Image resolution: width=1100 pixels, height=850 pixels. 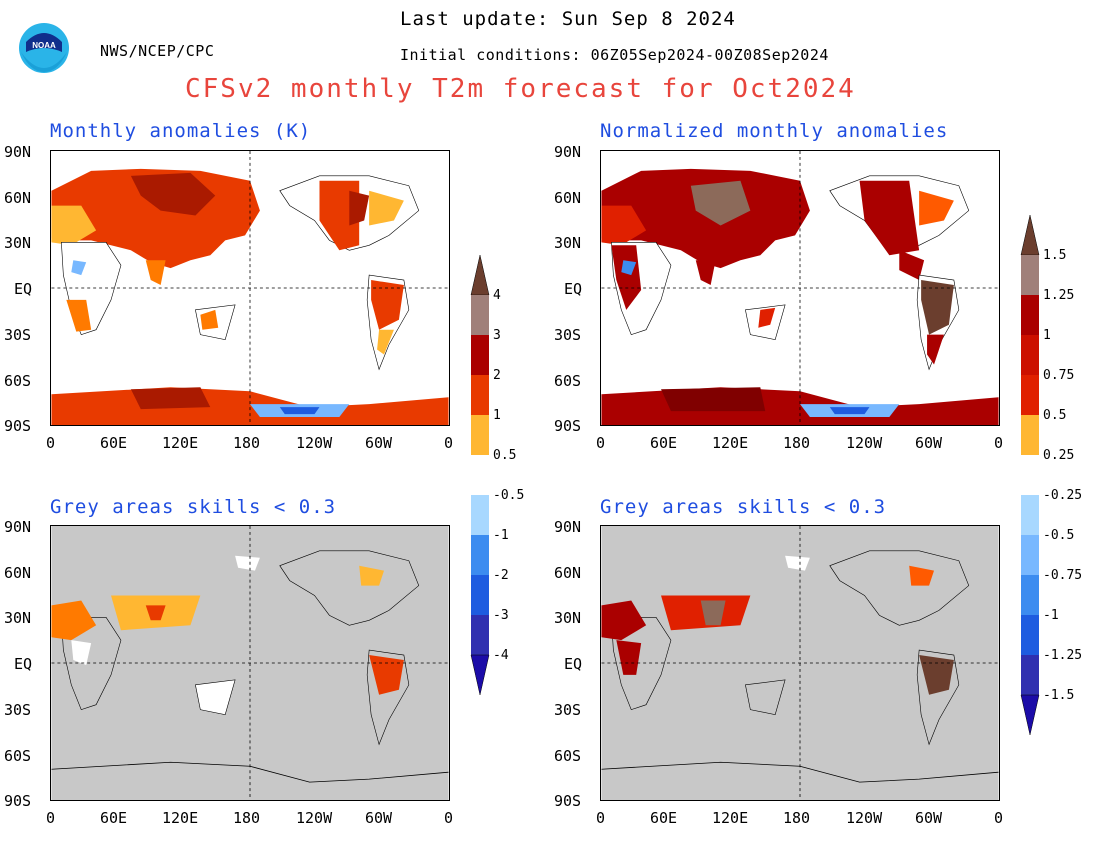 I want to click on map-norm-svg, so click(x=800, y=288).